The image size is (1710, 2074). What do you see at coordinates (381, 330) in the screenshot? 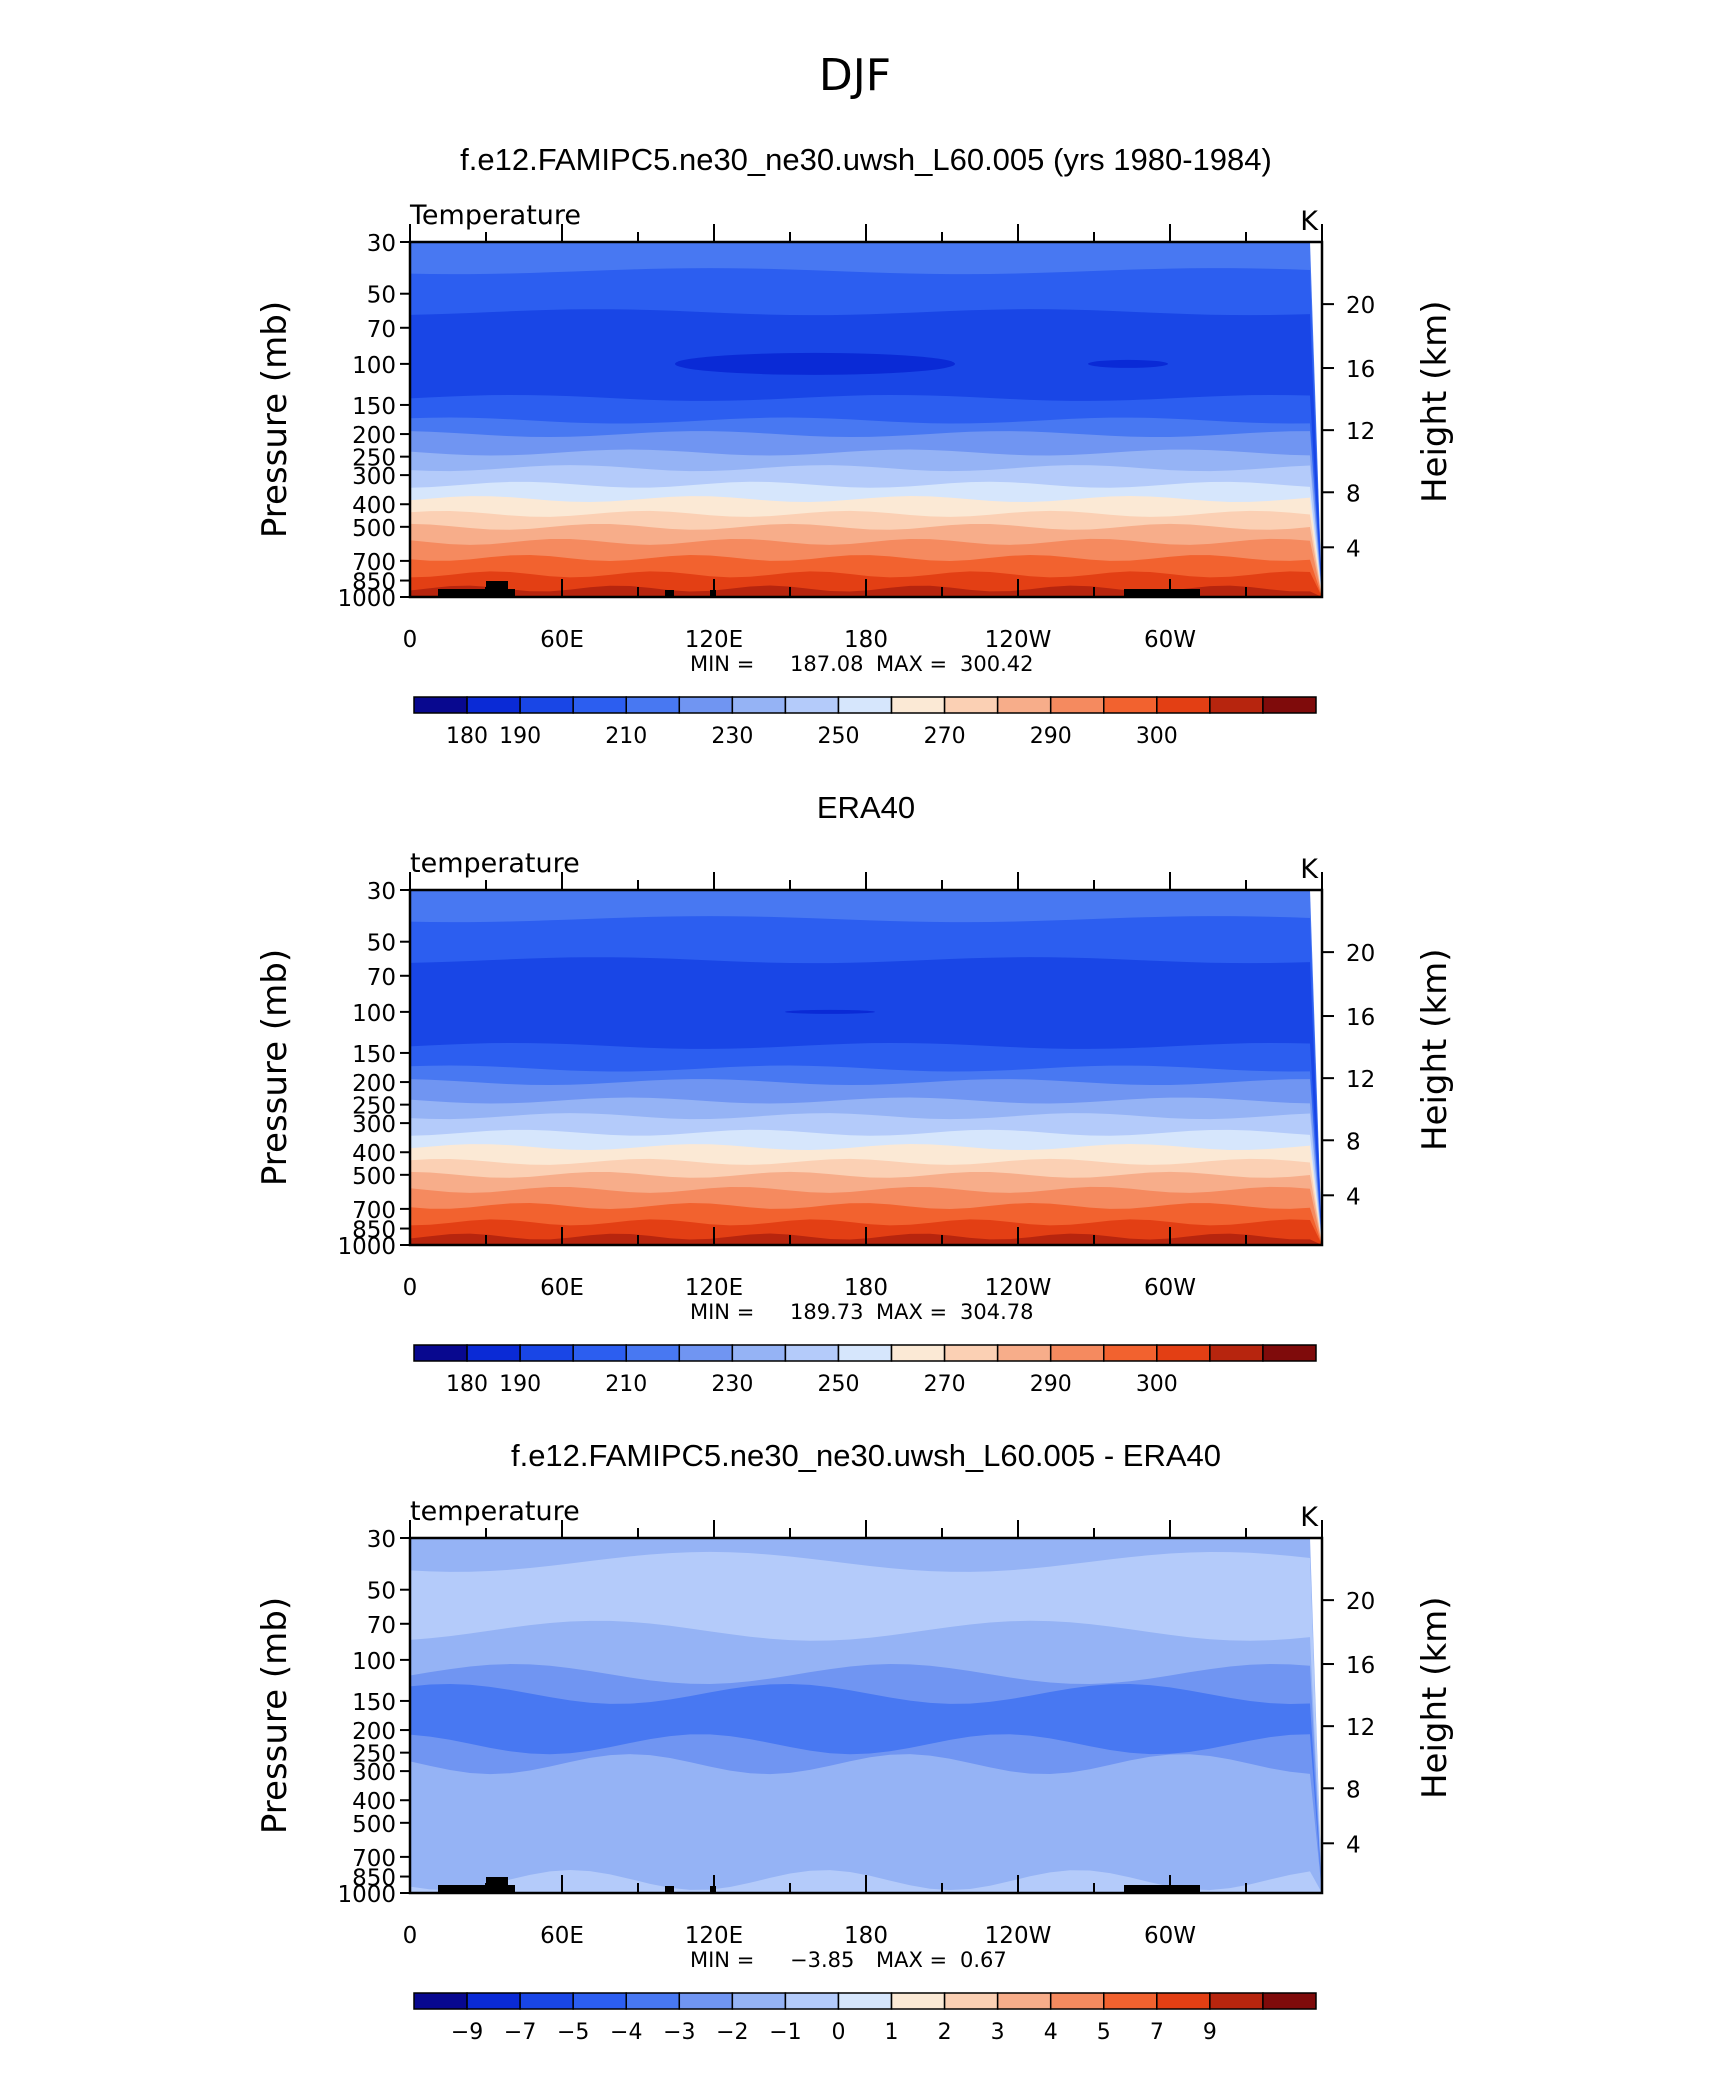
I see `y-tick-label: 70` at bounding box center [381, 330].